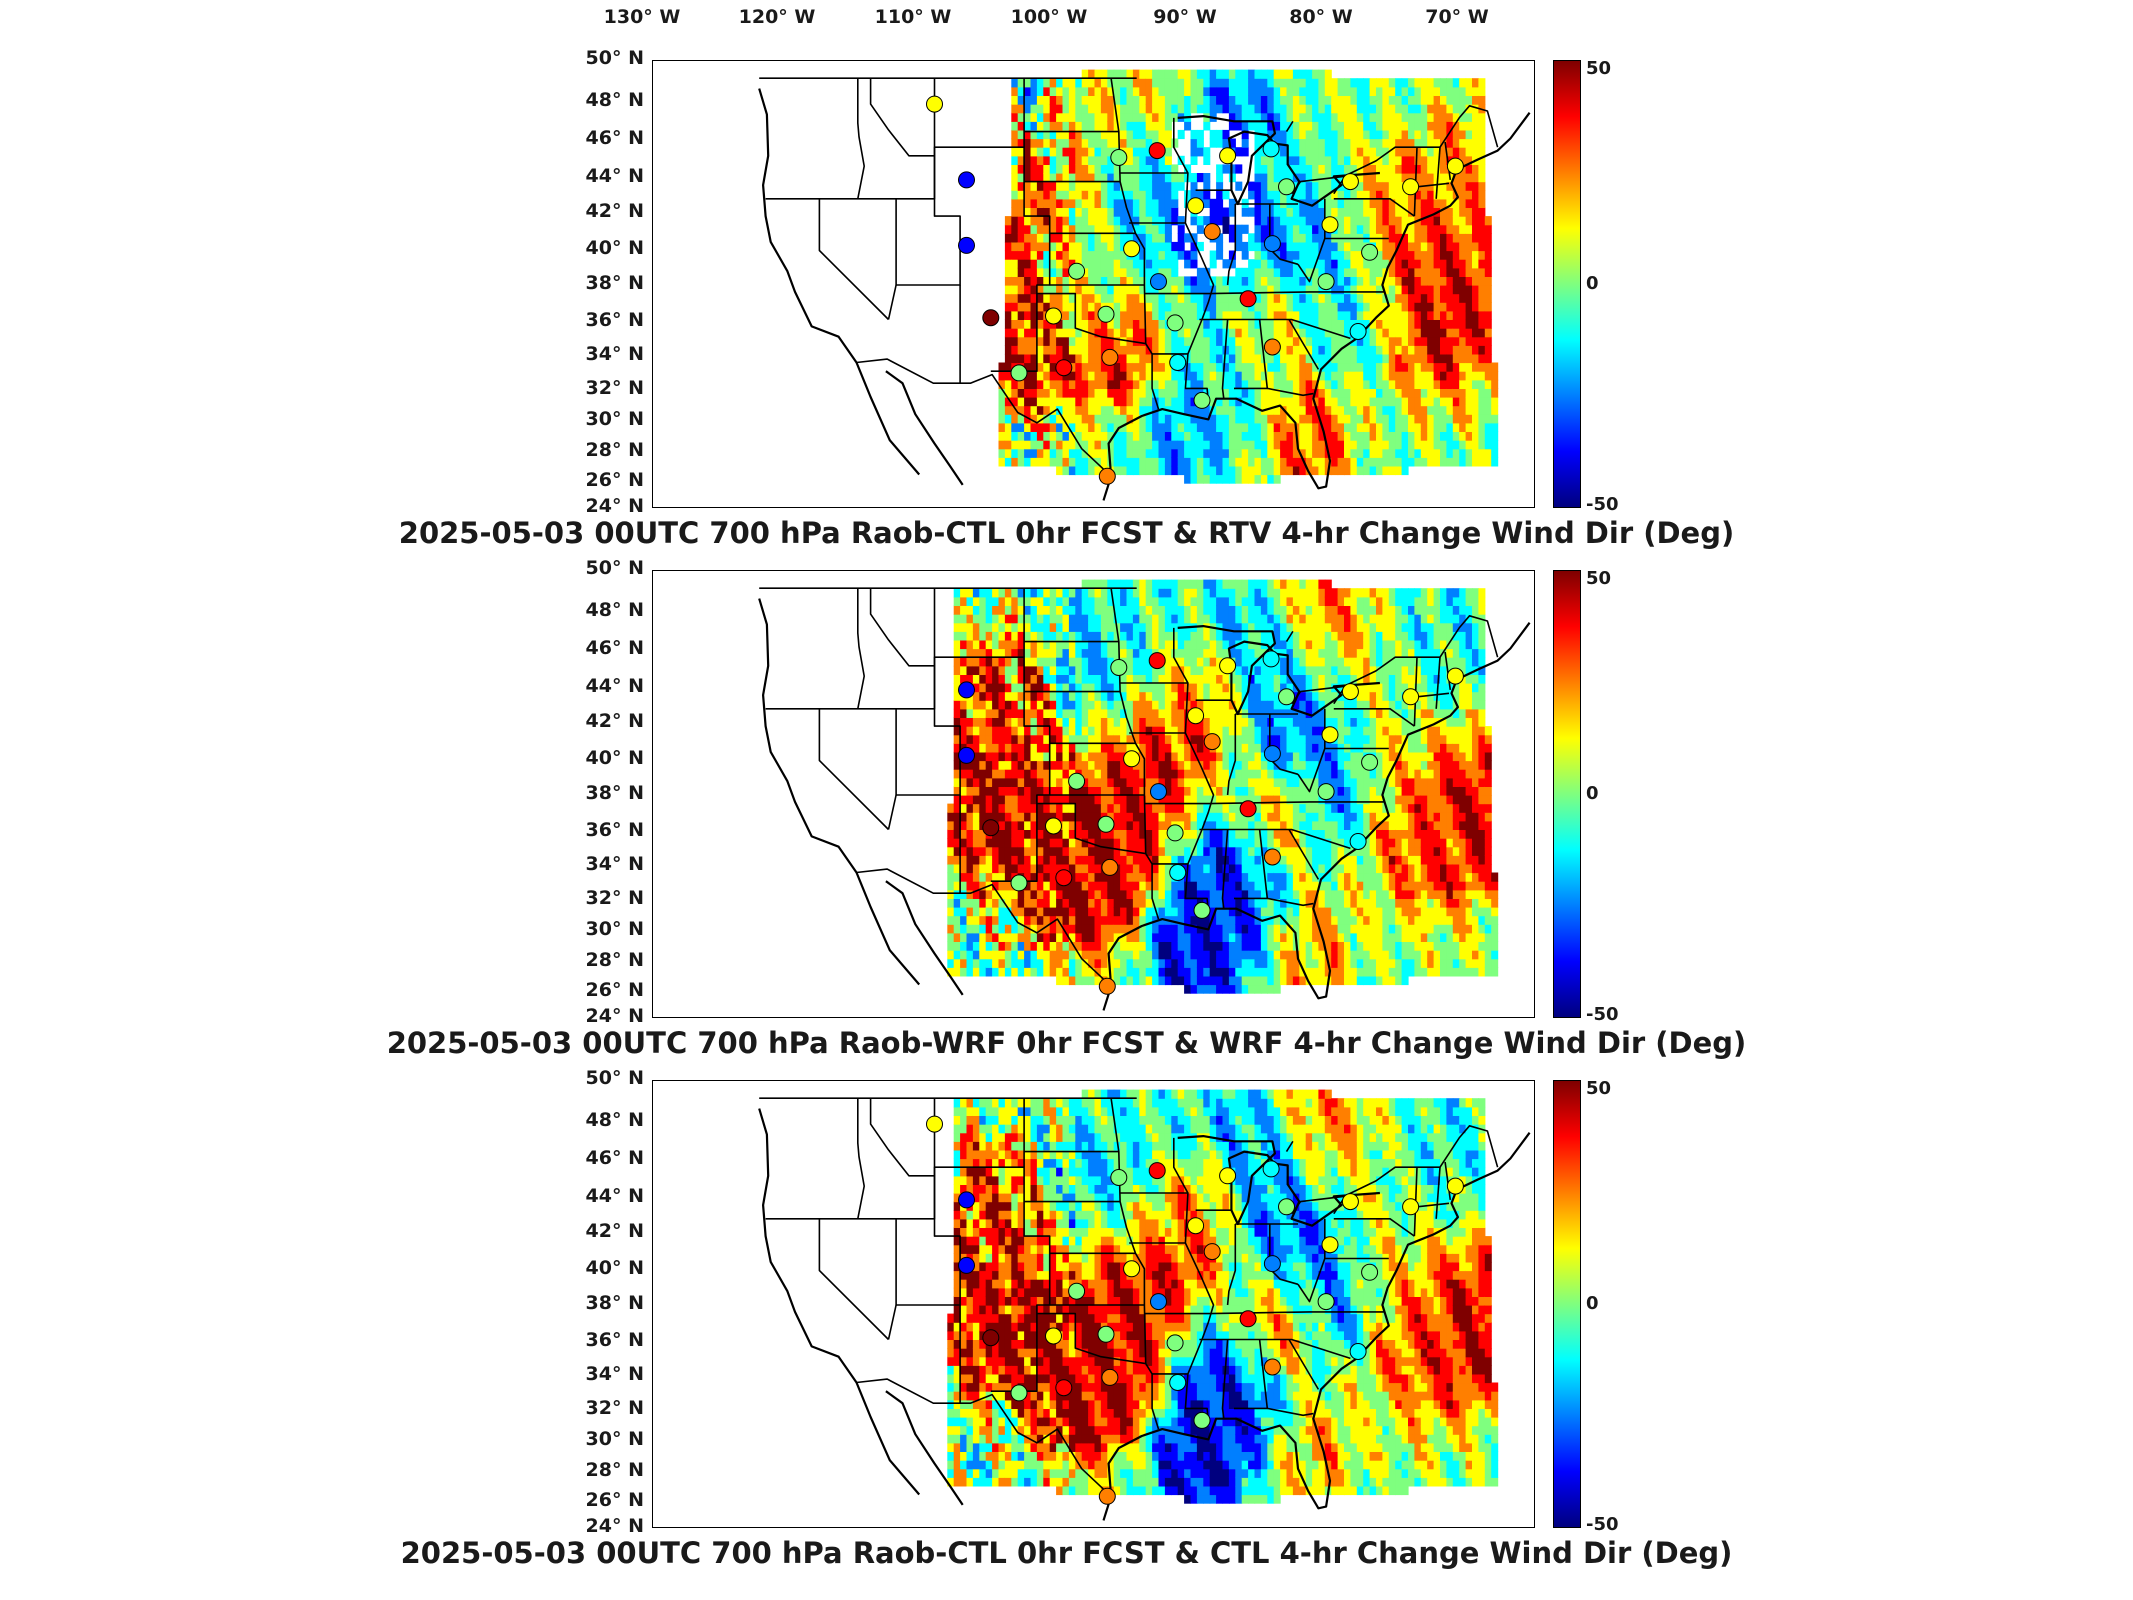  I want to click on latitude-tick-label: 34° N, so click(614, 1374).